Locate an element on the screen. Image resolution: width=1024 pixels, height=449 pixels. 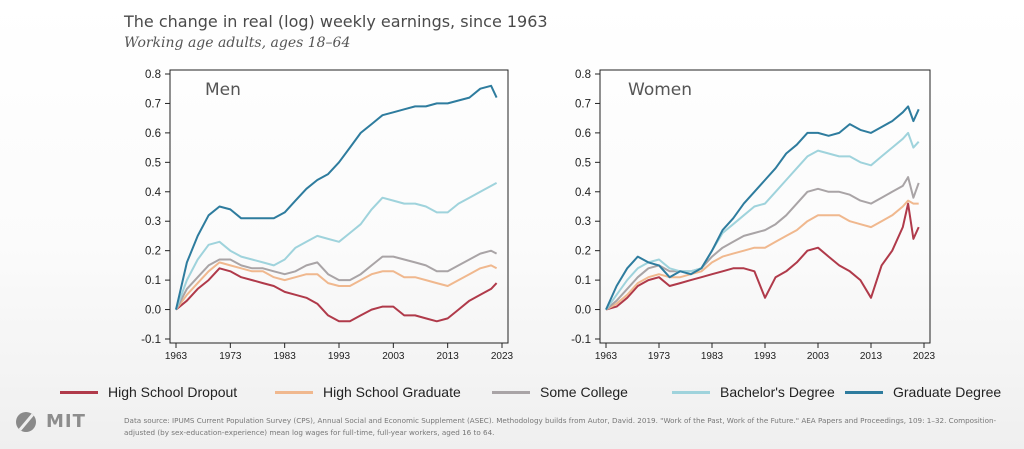
legend-item-hs-dropout: High School Dropout is located at coordinates (148, 392).